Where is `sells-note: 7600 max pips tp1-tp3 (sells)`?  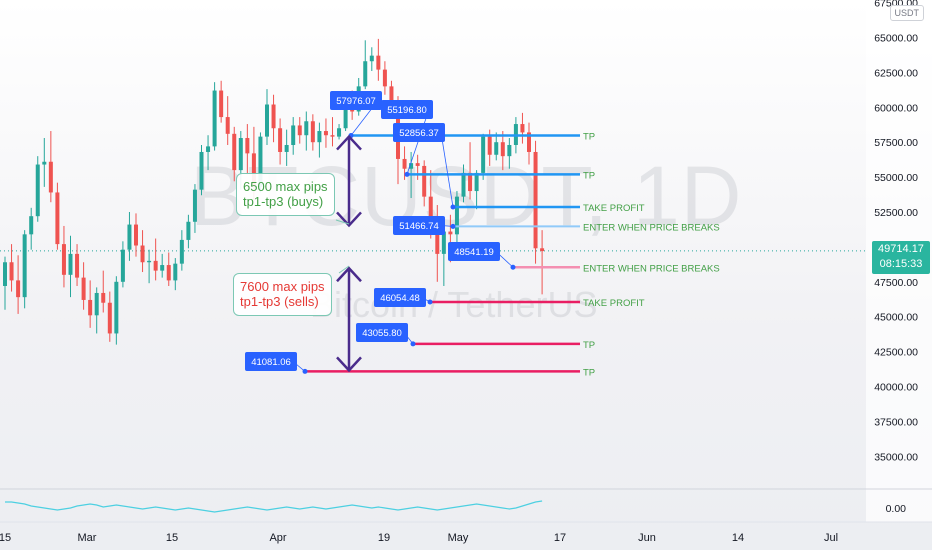 sells-note: 7600 max pips tp1-tp3 (sells) is located at coordinates (282, 294).